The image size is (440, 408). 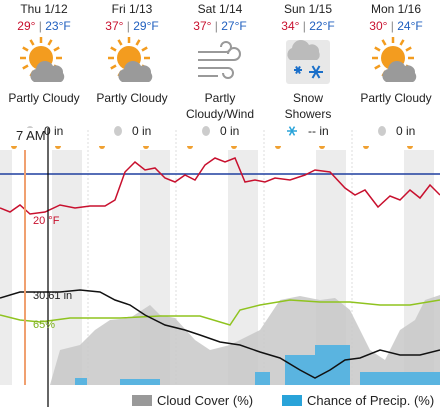 I want to click on high-temp: 34°, so click(x=290, y=26).